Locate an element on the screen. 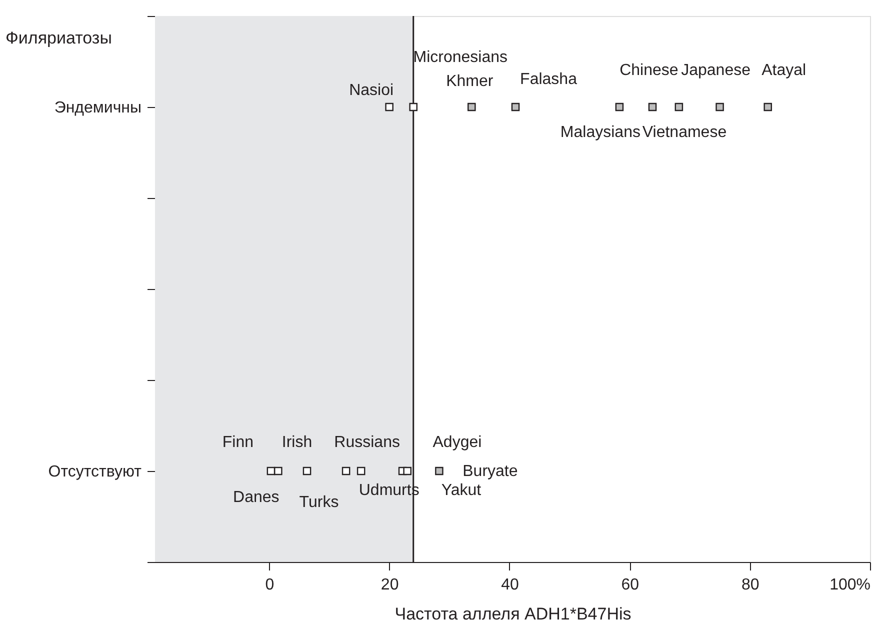  annotation: Japanese is located at coordinates (716, 70).